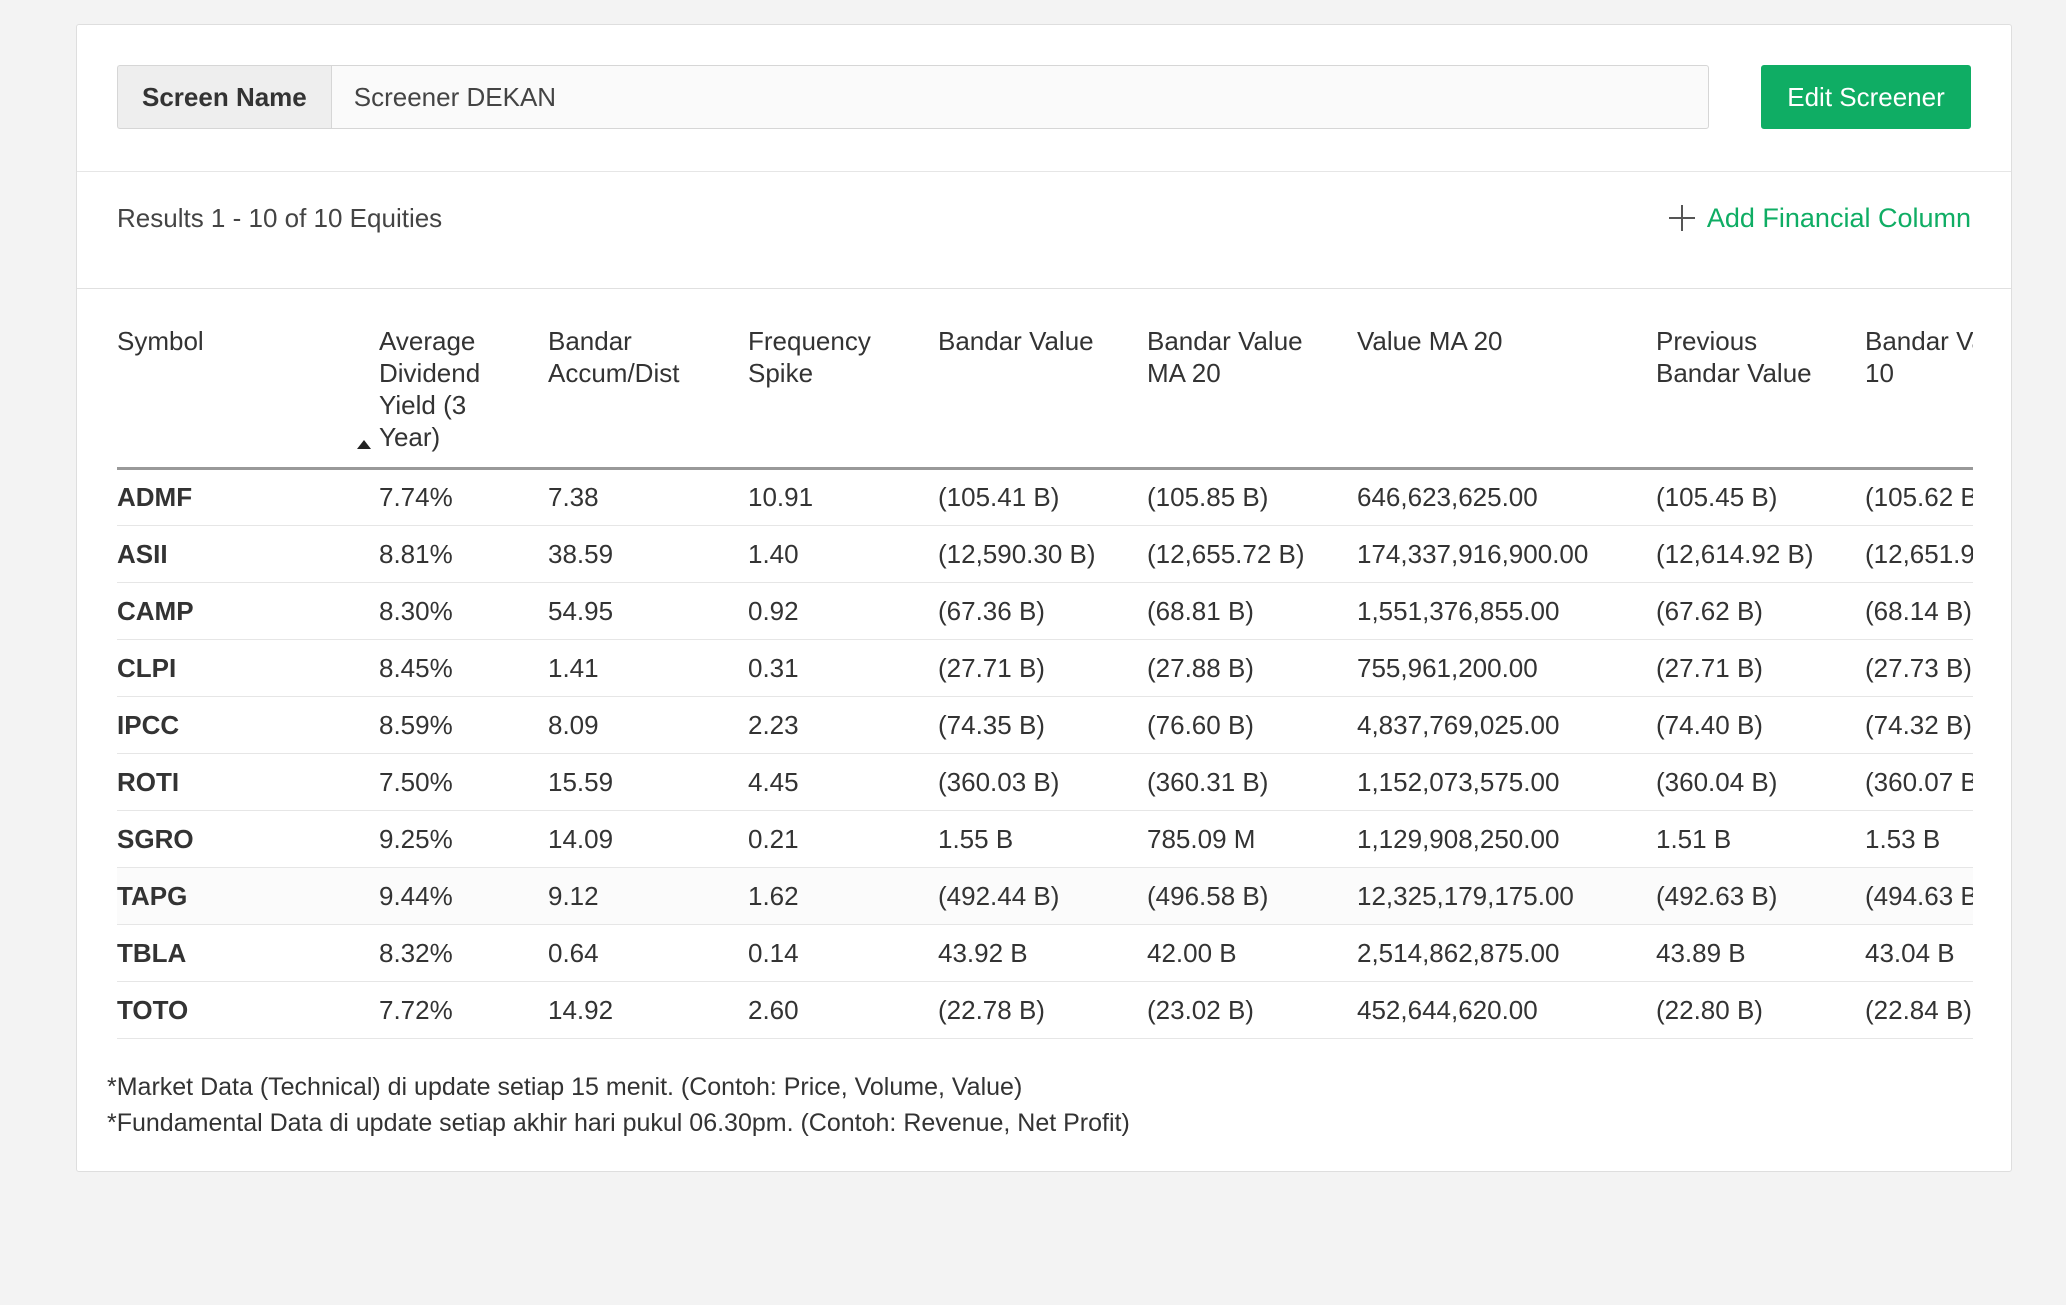  What do you see at coordinates (1042, 782) in the screenshot?
I see `table-cell: (360.03 B)` at bounding box center [1042, 782].